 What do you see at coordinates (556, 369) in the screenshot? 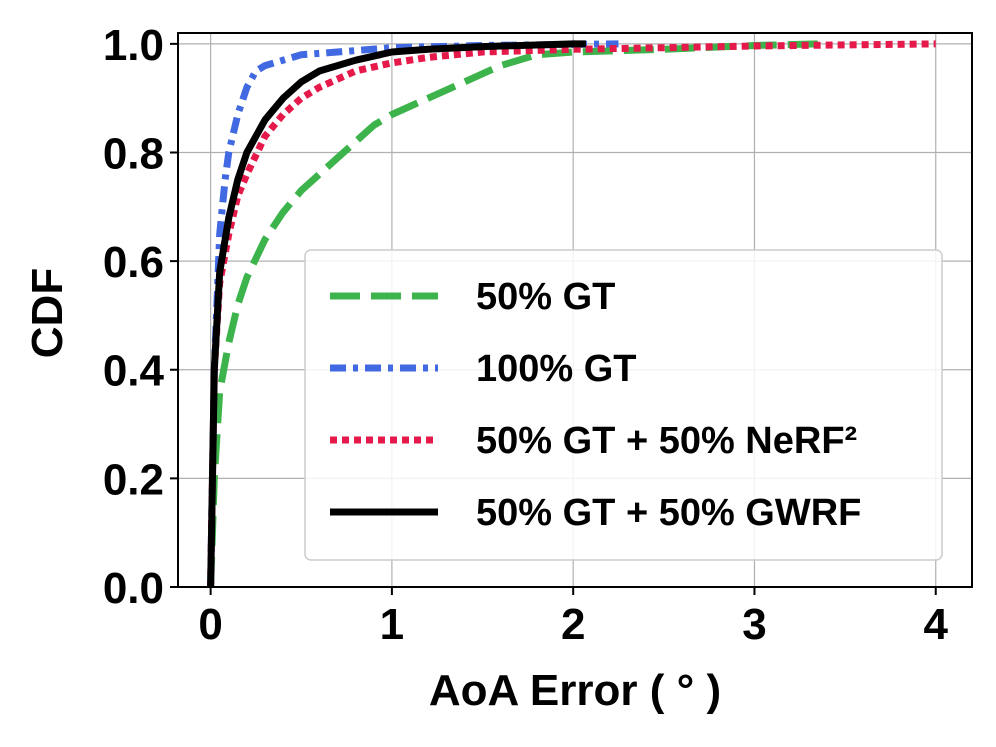
I see `legend-label-2: 100% GT` at bounding box center [556, 369].